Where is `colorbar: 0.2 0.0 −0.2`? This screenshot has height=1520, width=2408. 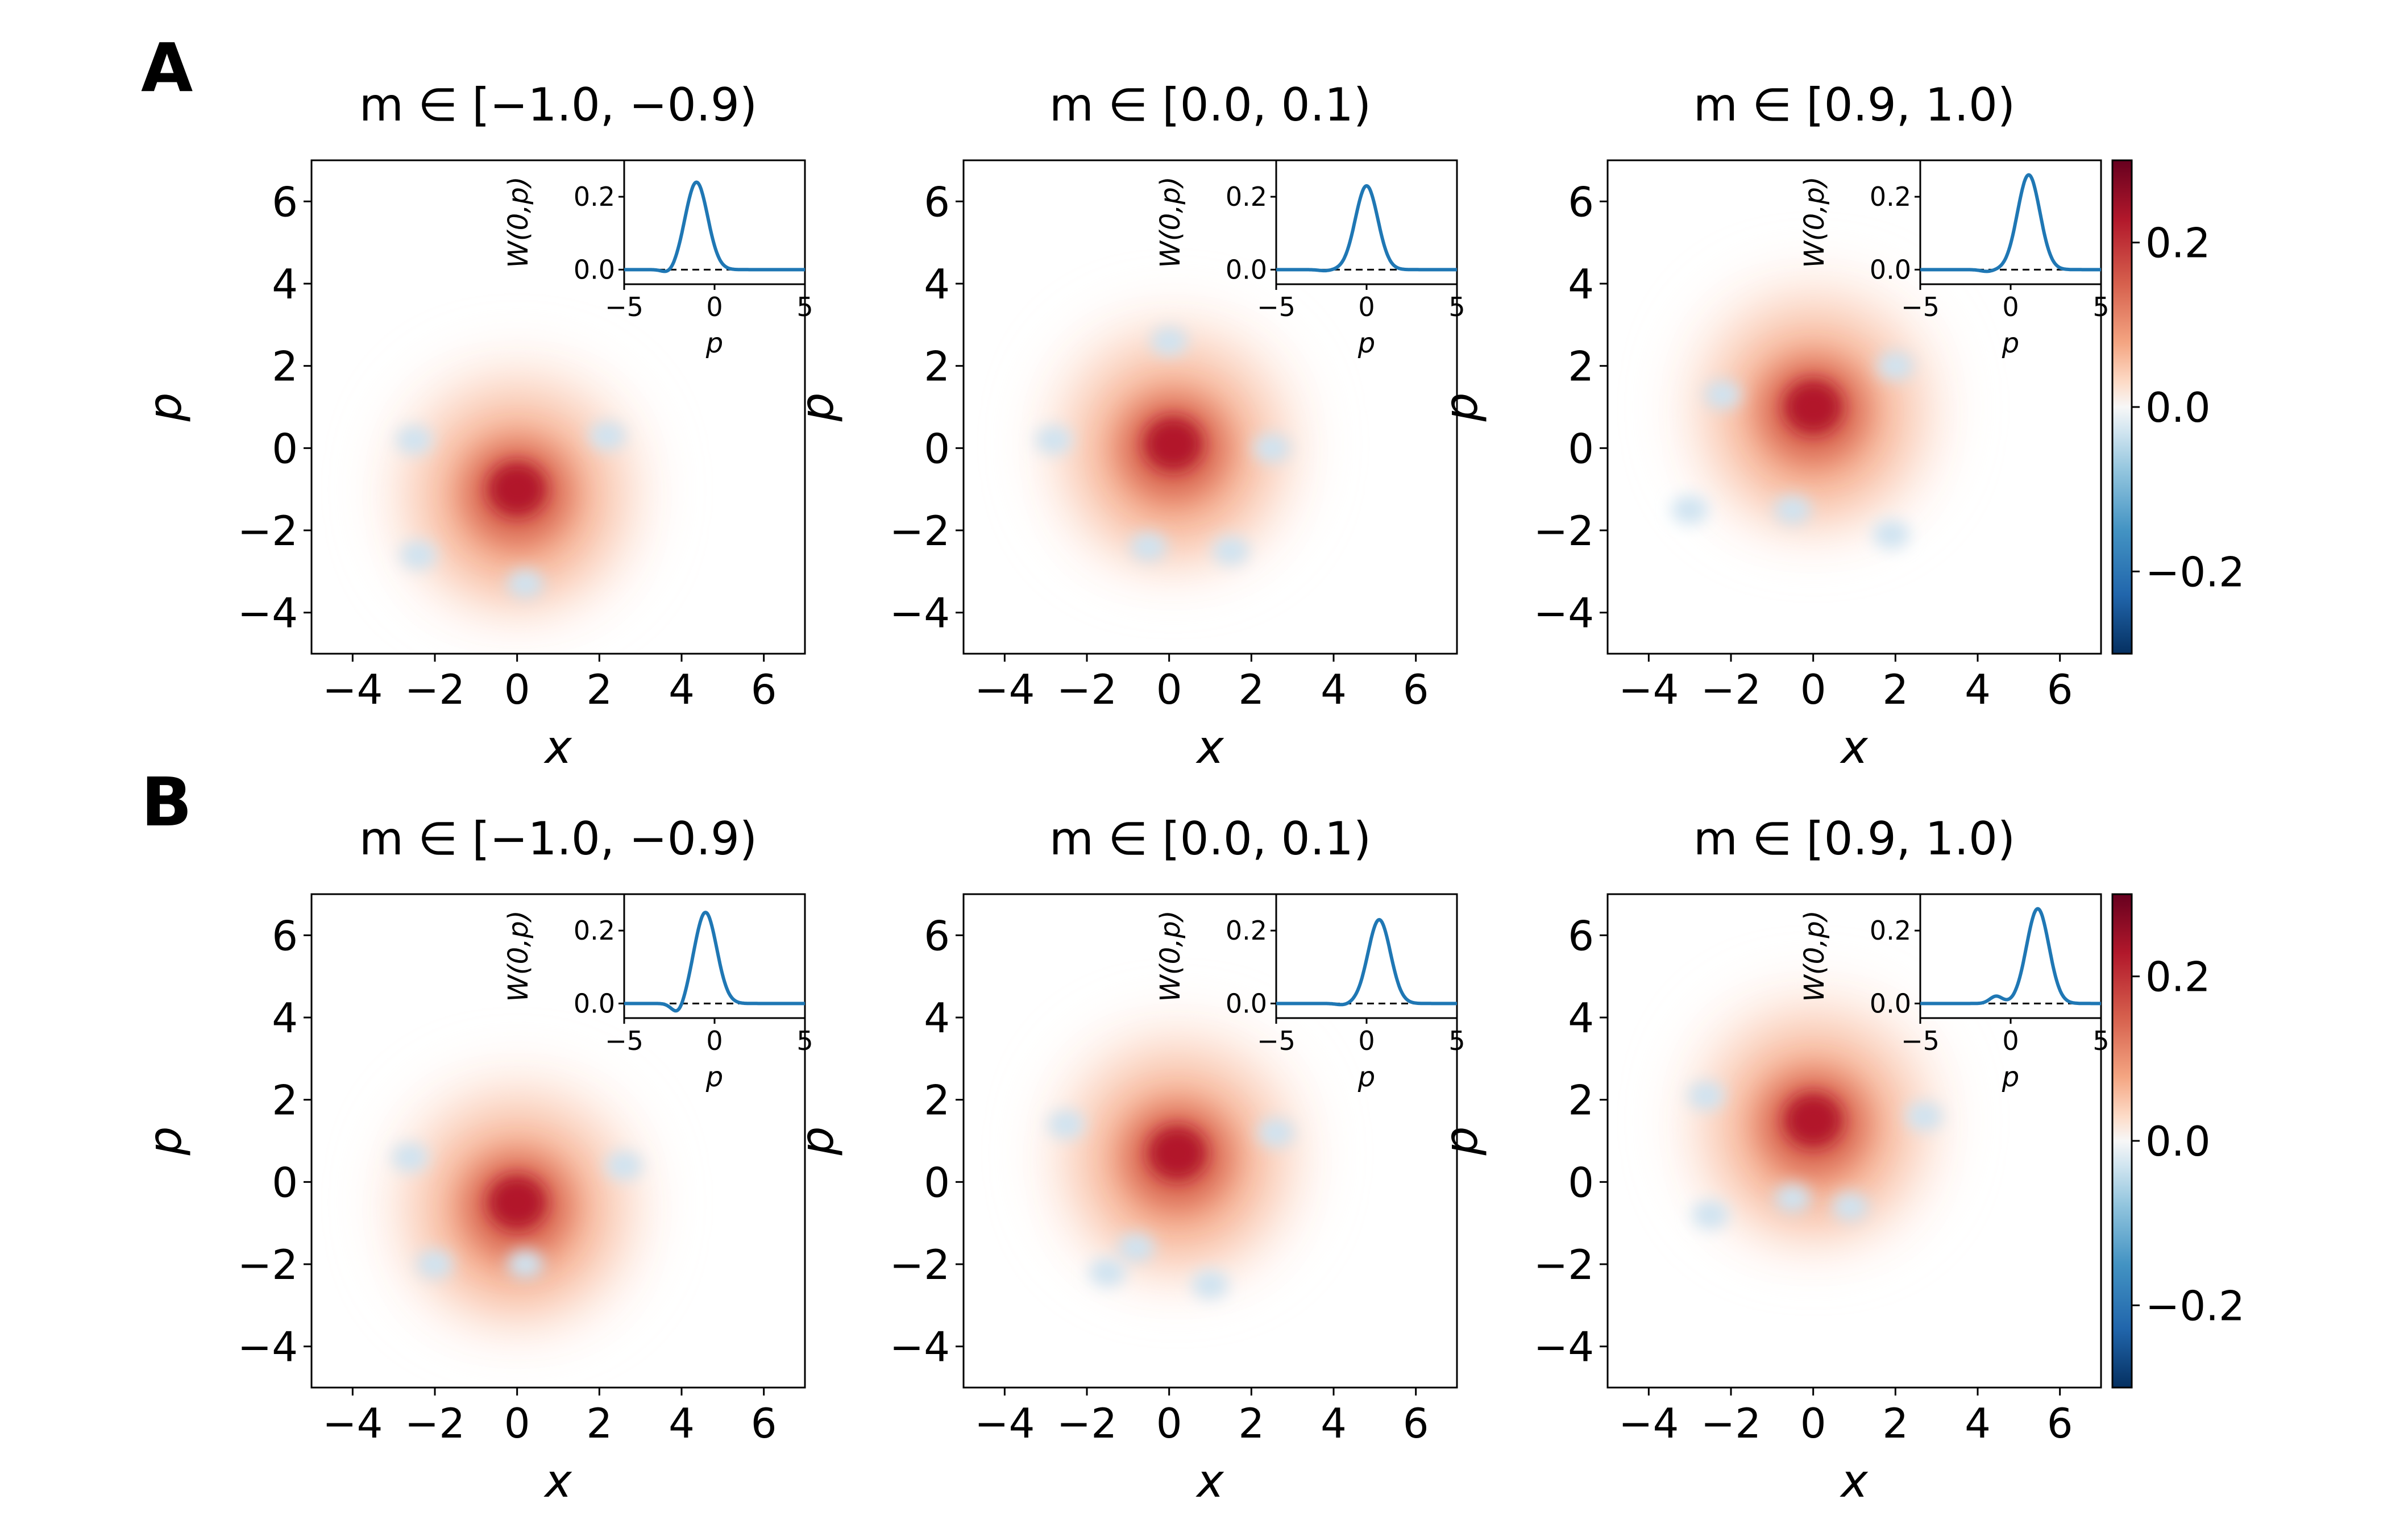 colorbar: 0.2 0.0 −0.2 is located at coordinates (2178, 407).